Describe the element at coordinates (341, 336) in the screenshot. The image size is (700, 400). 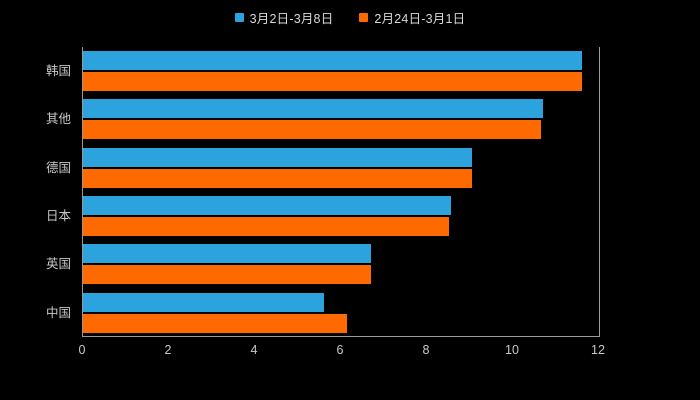
I see `x-axis-line` at that location.